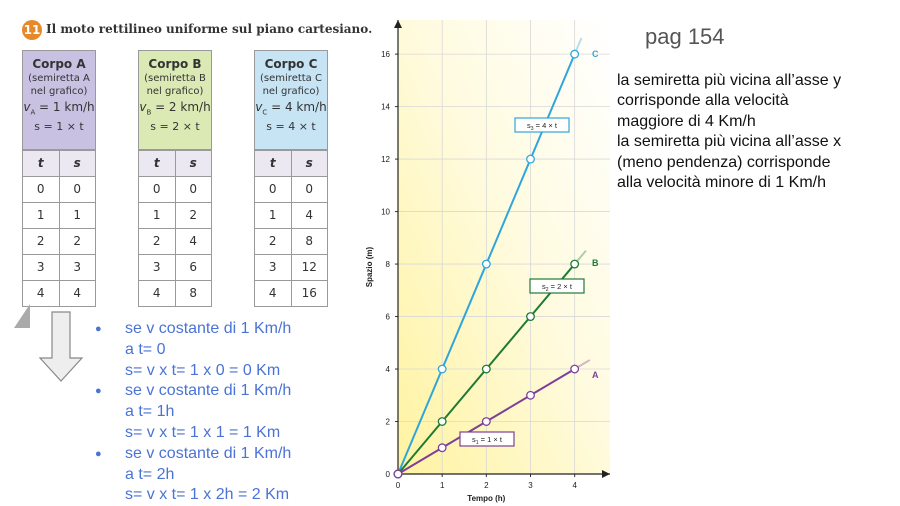  What do you see at coordinates (181, 107) in the screenshot?
I see `velocity-value: = 2 km/h` at bounding box center [181, 107].